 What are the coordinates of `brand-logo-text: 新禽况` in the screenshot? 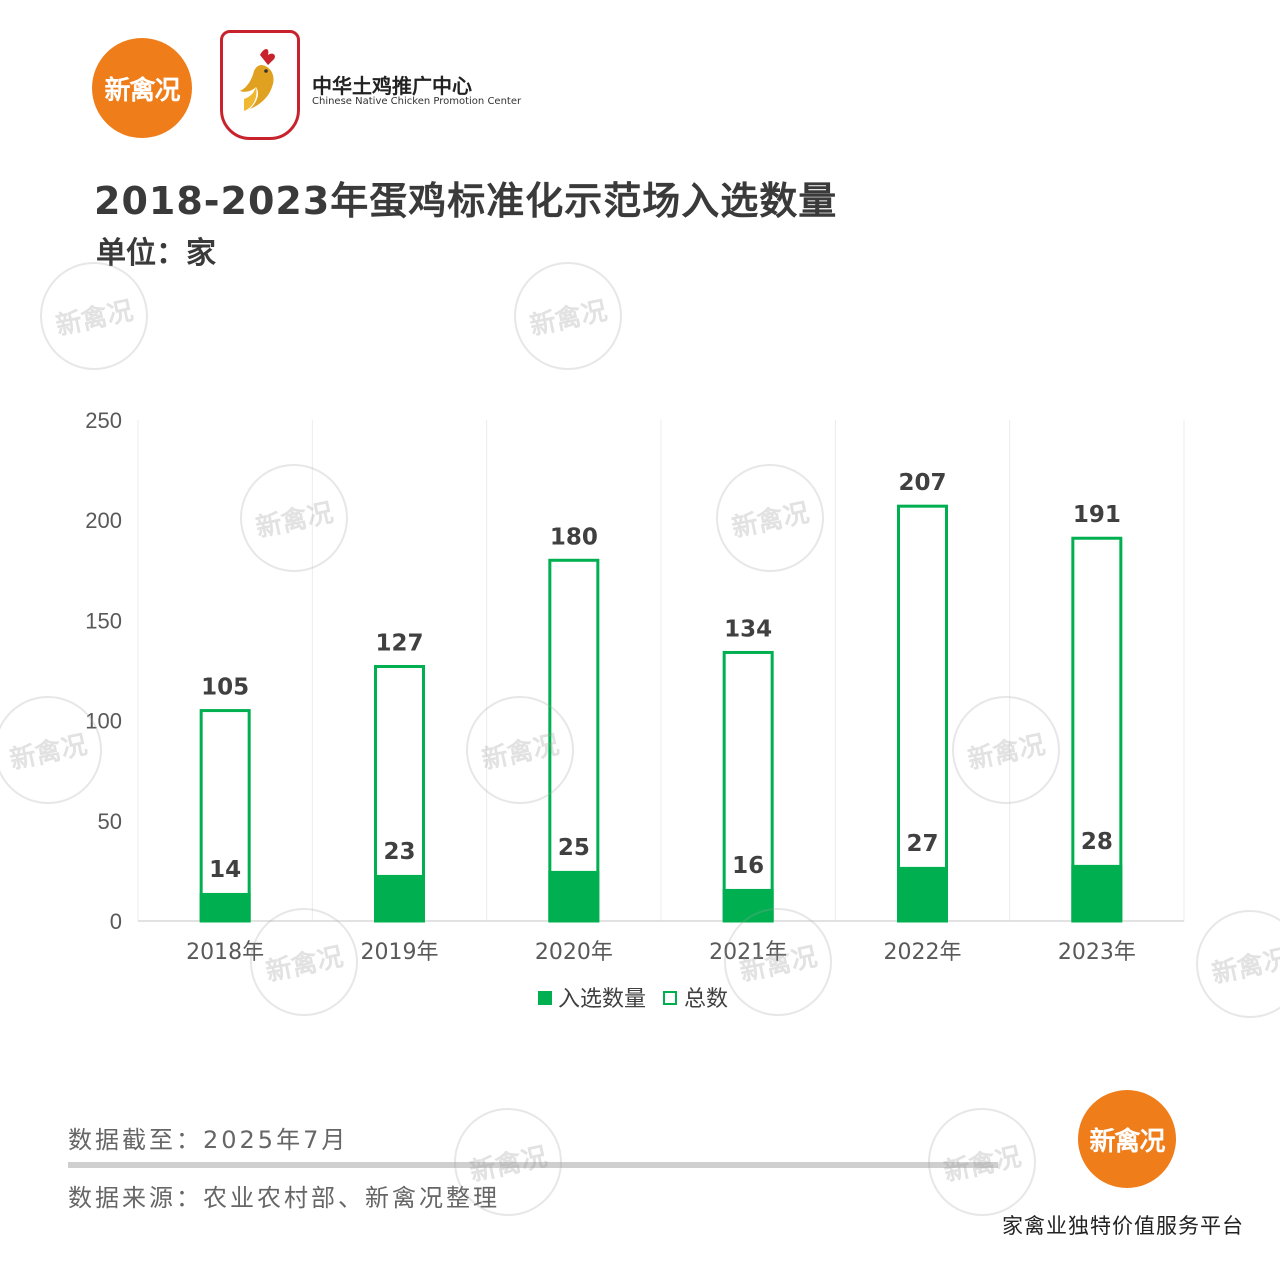 It's located at (142, 90).